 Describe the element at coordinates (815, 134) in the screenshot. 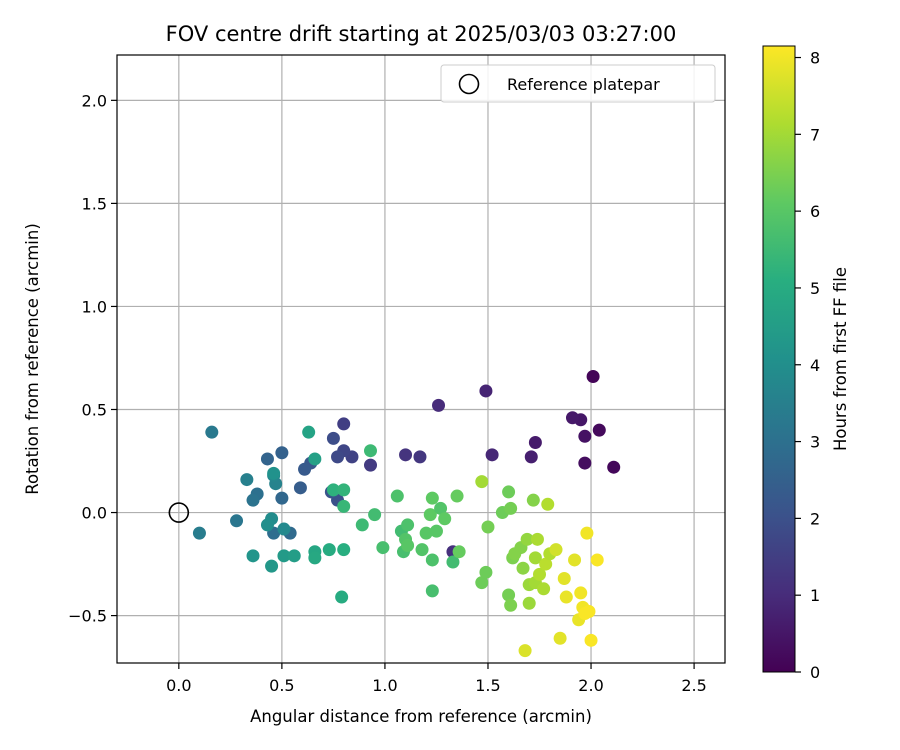

I see `colorbar-tick-label: 7` at that location.